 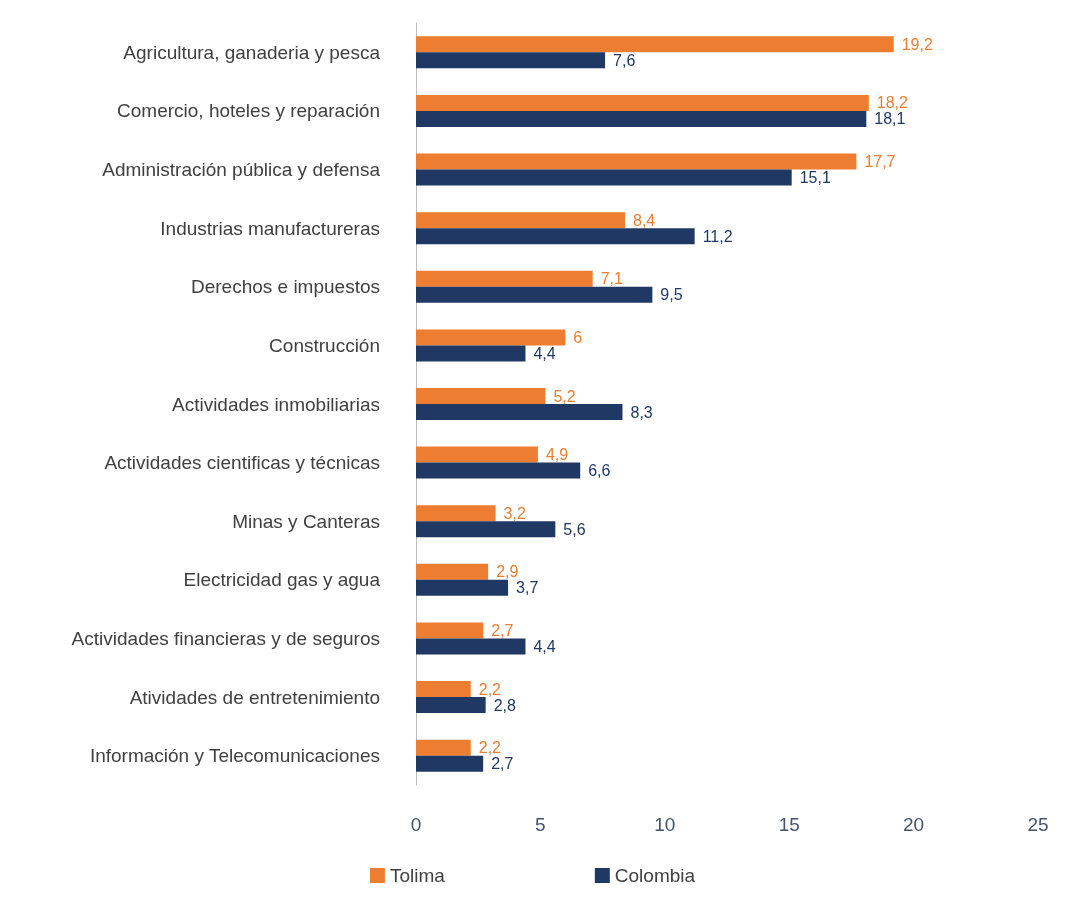 What do you see at coordinates (324, 345) in the screenshot?
I see `y-tick-label: Construcción` at bounding box center [324, 345].